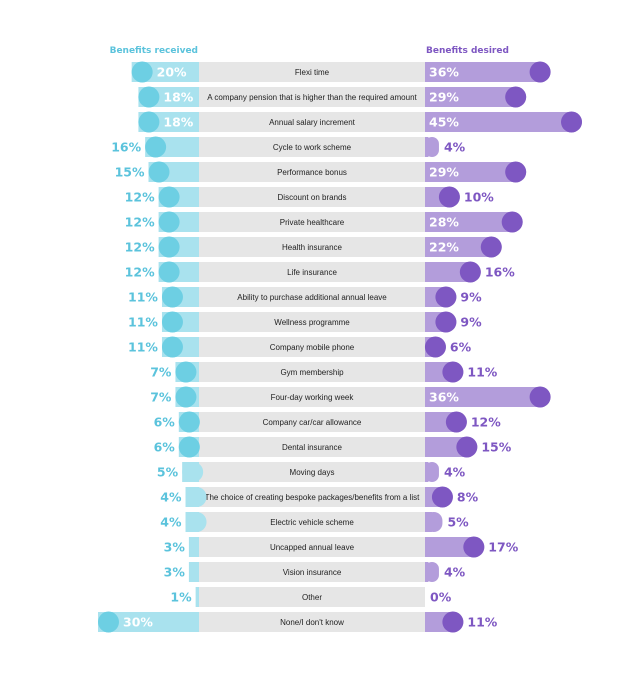 This screenshot has width=624, height=680. What do you see at coordinates (471, 322) in the screenshot?
I see `desired-value-label: 9%` at bounding box center [471, 322].